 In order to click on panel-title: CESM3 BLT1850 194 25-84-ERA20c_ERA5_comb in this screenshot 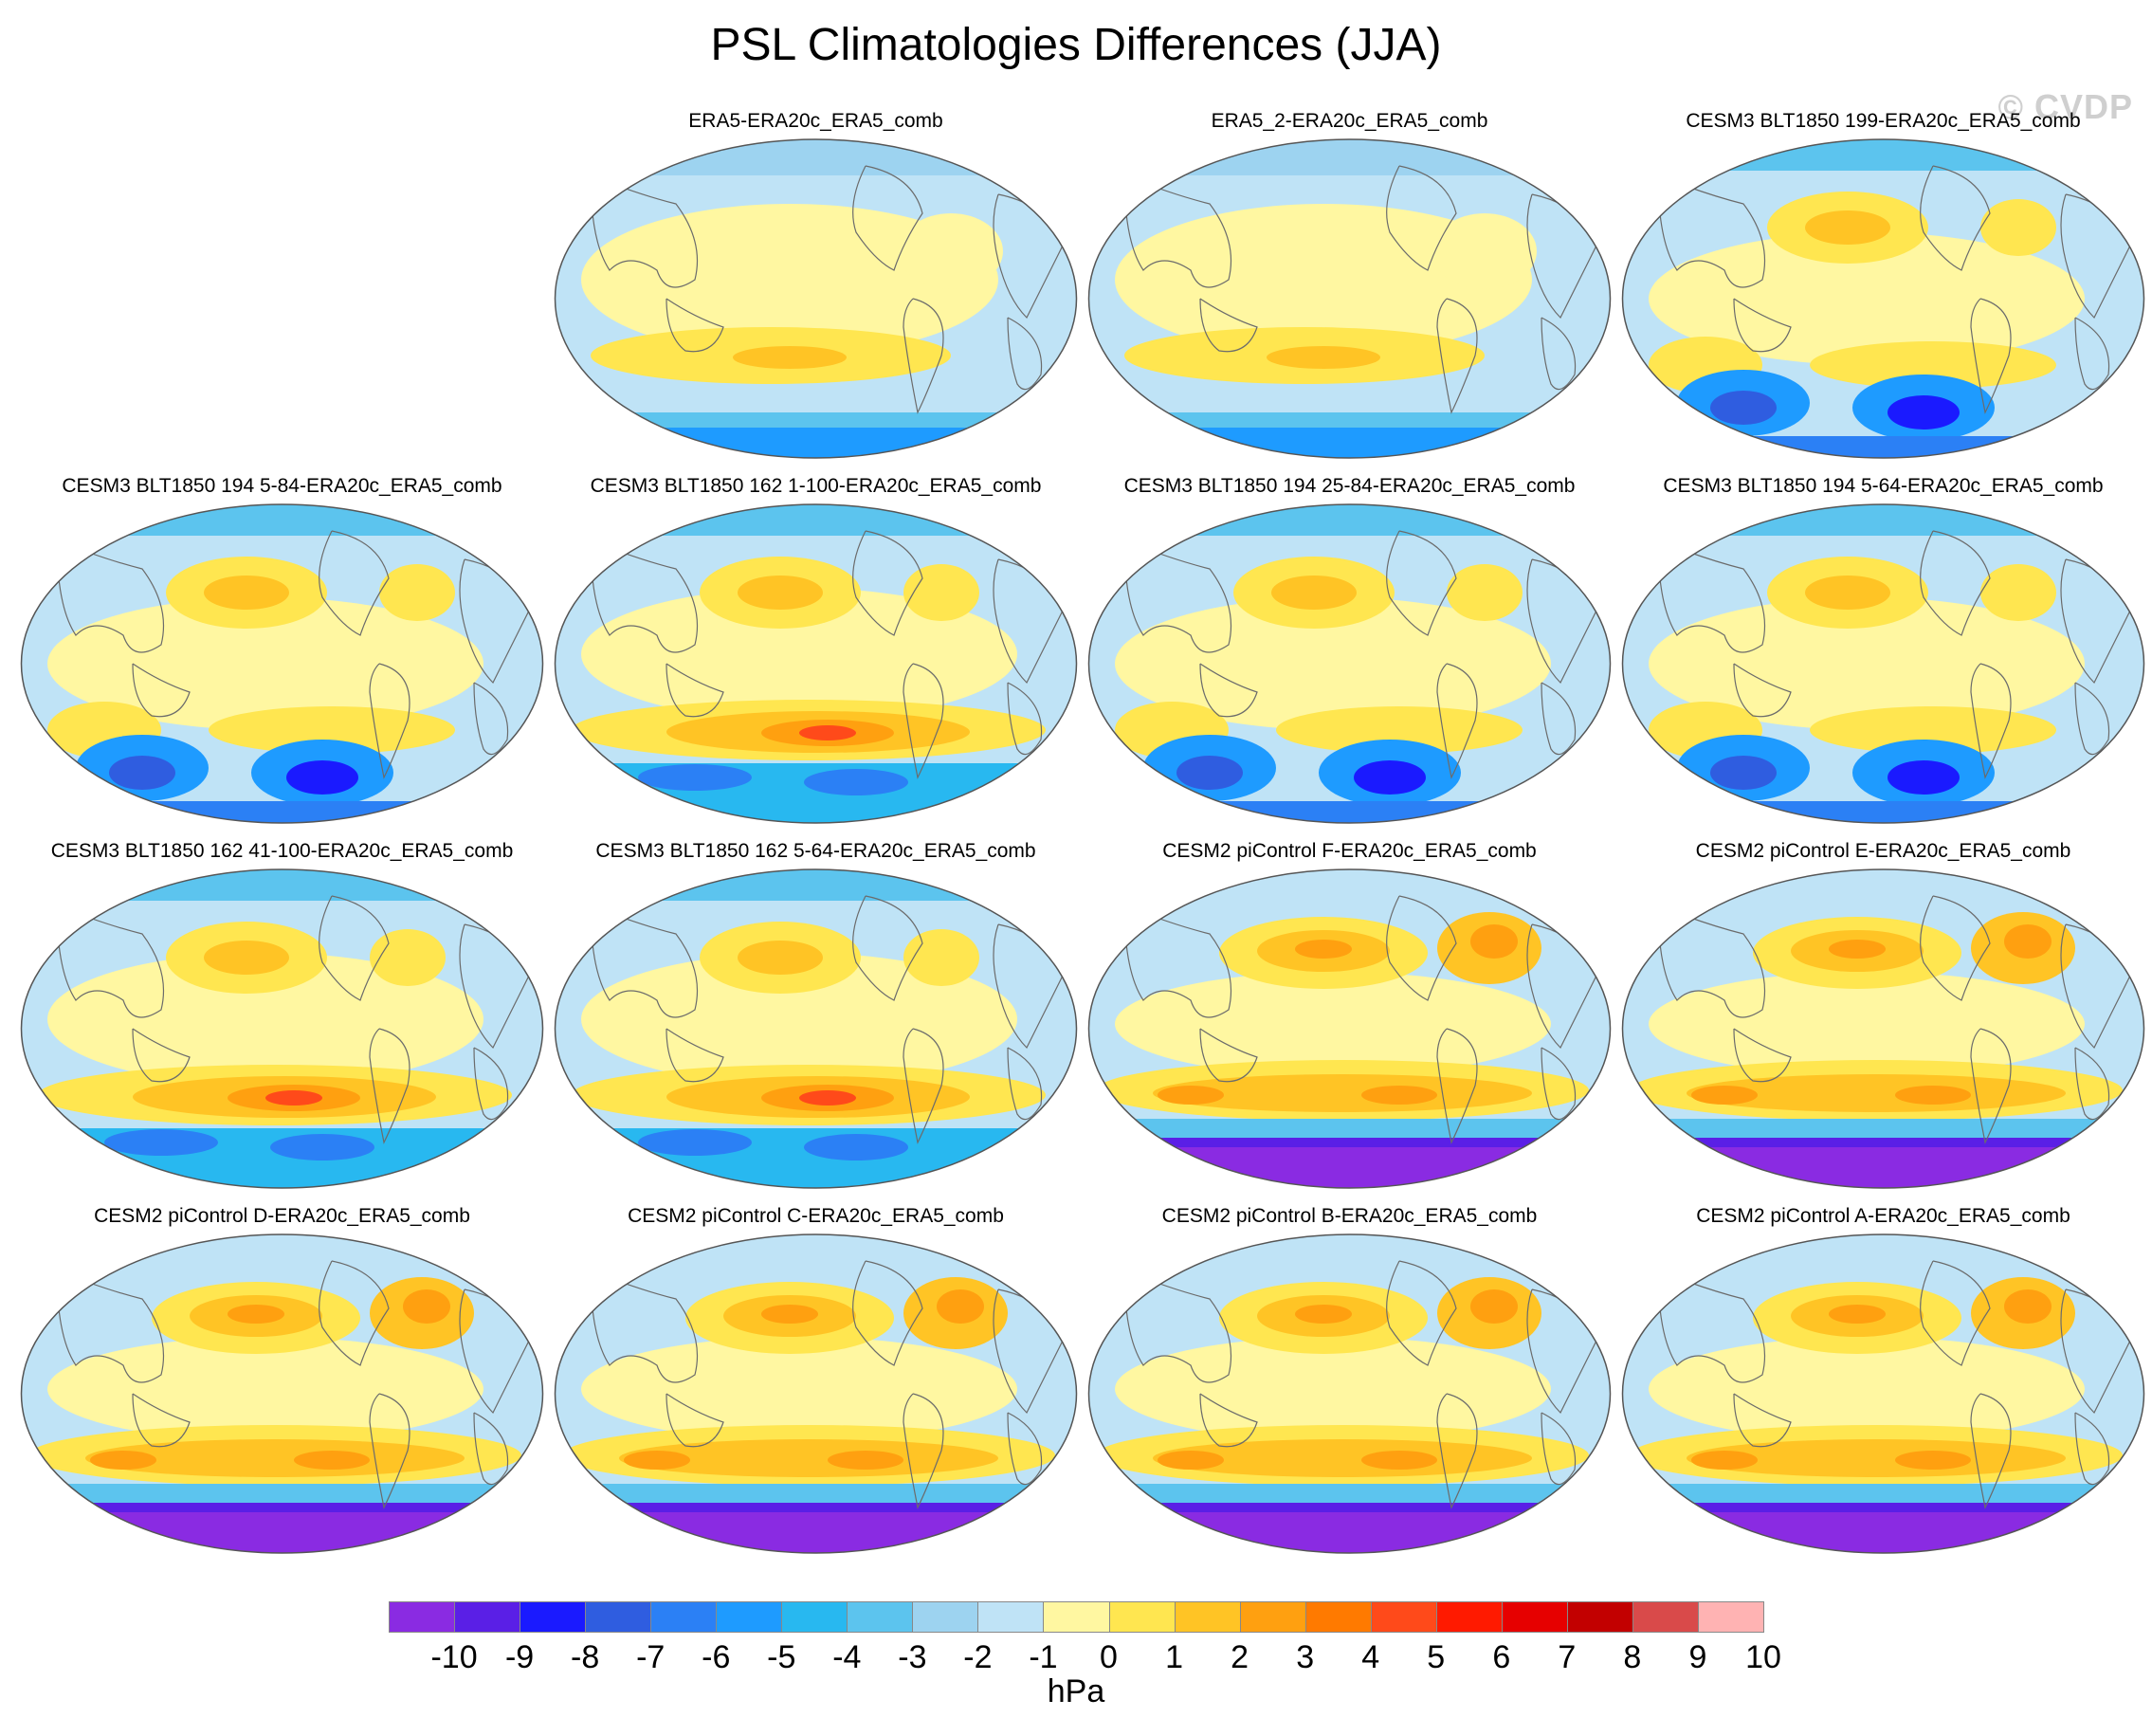, I will do `click(1350, 486)`.